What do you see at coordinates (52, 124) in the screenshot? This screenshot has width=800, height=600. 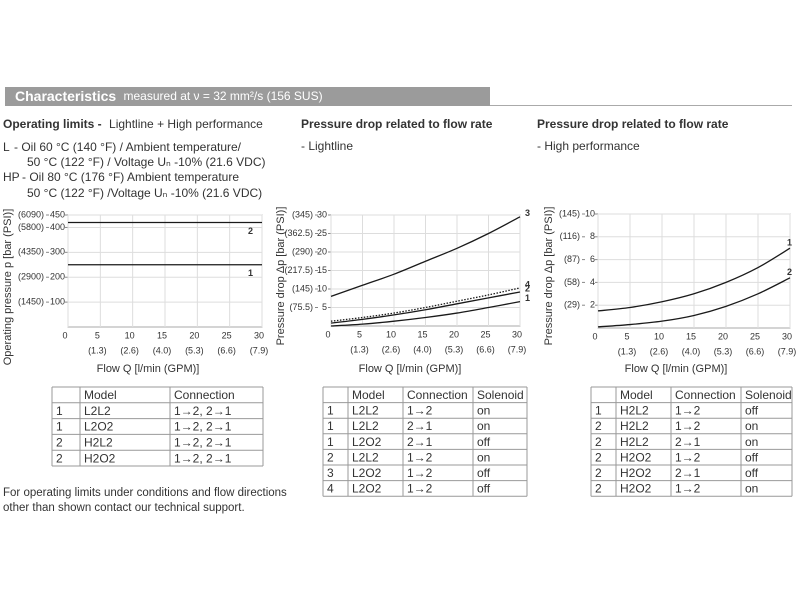 I see `heading-bold: Operating limits -` at bounding box center [52, 124].